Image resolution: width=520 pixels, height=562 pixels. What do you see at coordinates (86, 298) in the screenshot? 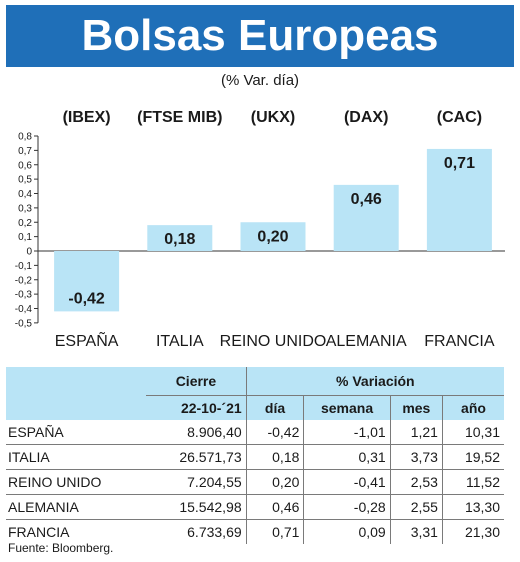
I see `bar-value-label: -0,42` at bounding box center [86, 298].